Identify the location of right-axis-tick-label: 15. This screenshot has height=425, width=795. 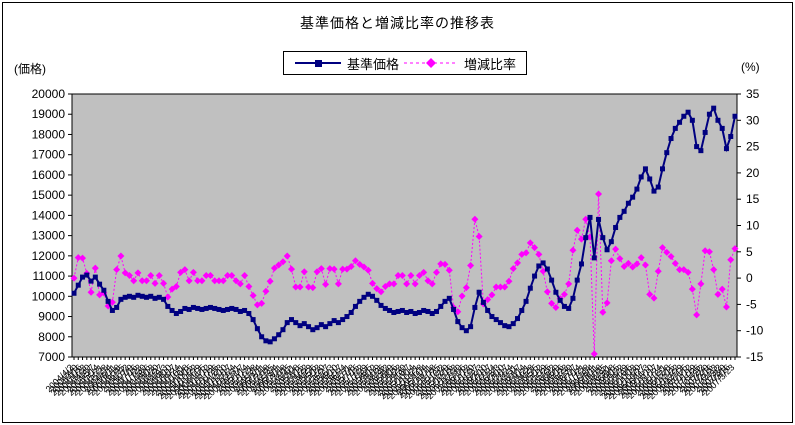
(753, 199).